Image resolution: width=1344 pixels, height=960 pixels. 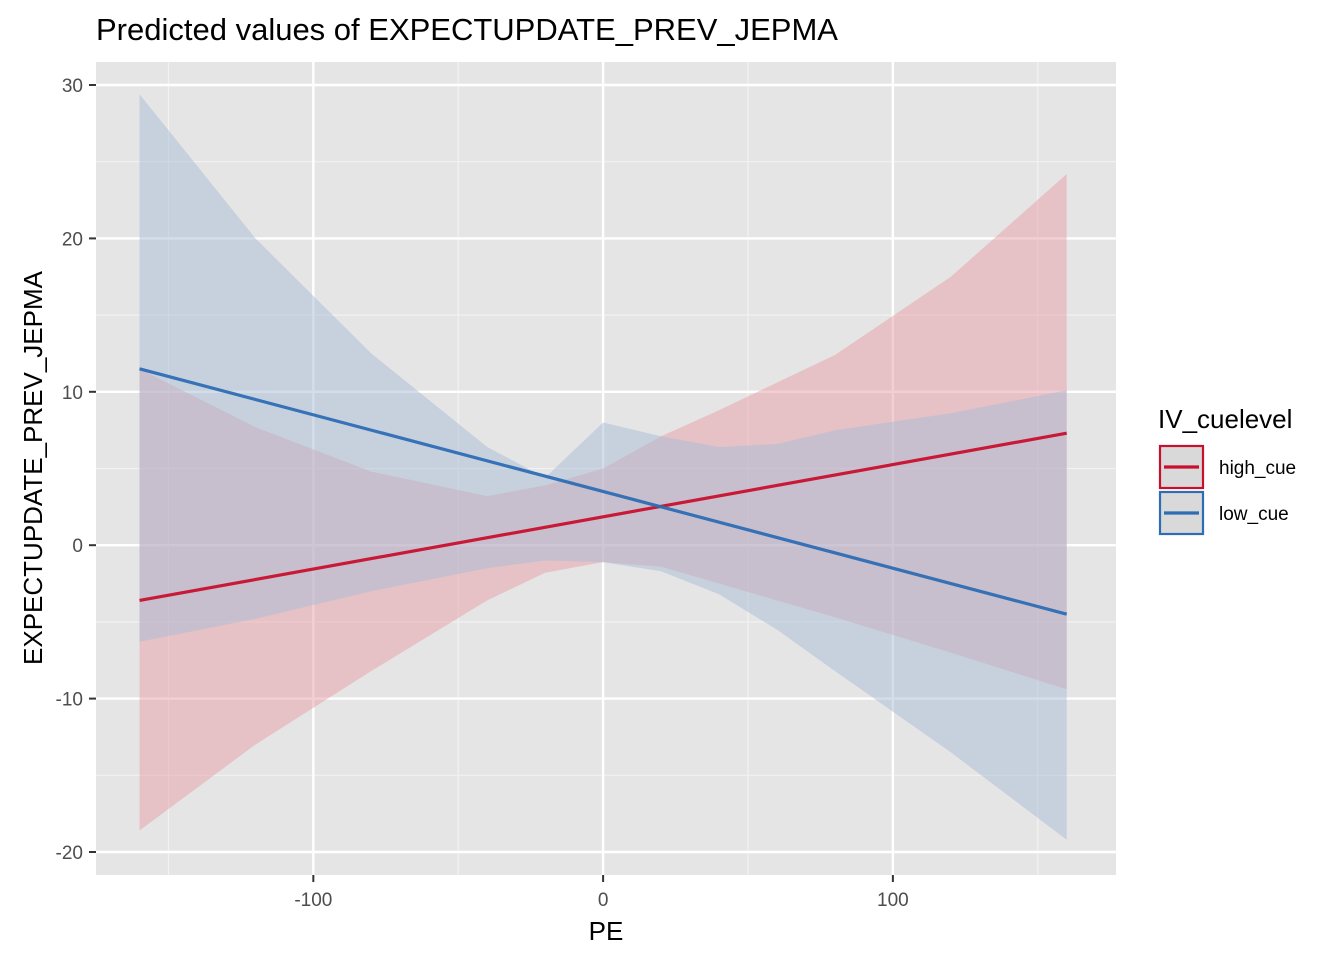 I want to click on y-axis-title: EXPECTUPDATE_PREV_JEPMA, so click(x=33, y=467).